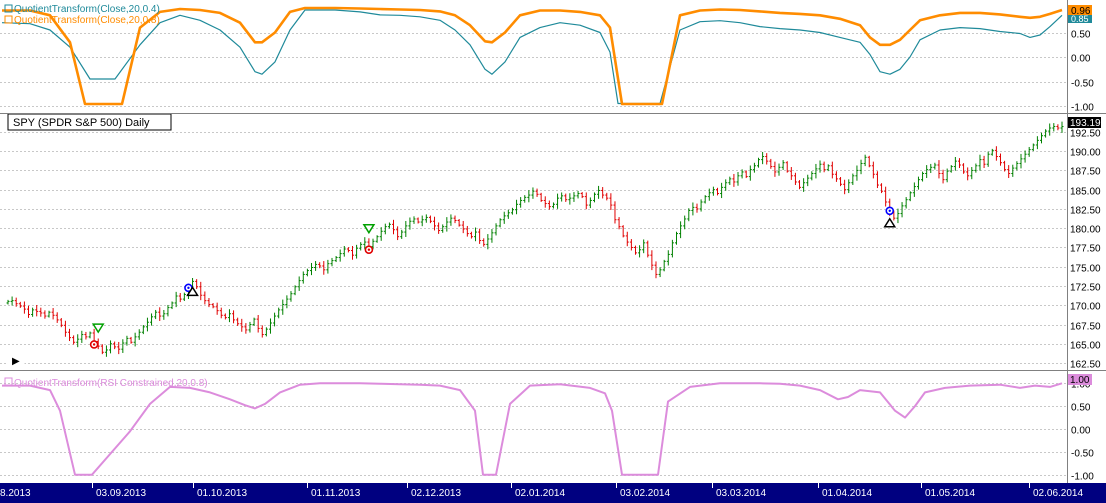 Image resolution: width=1106 pixels, height=503 pixels. What do you see at coordinates (1081, 35) in the screenshot?
I see `top-y-tick-label: 0.50` at bounding box center [1081, 35].